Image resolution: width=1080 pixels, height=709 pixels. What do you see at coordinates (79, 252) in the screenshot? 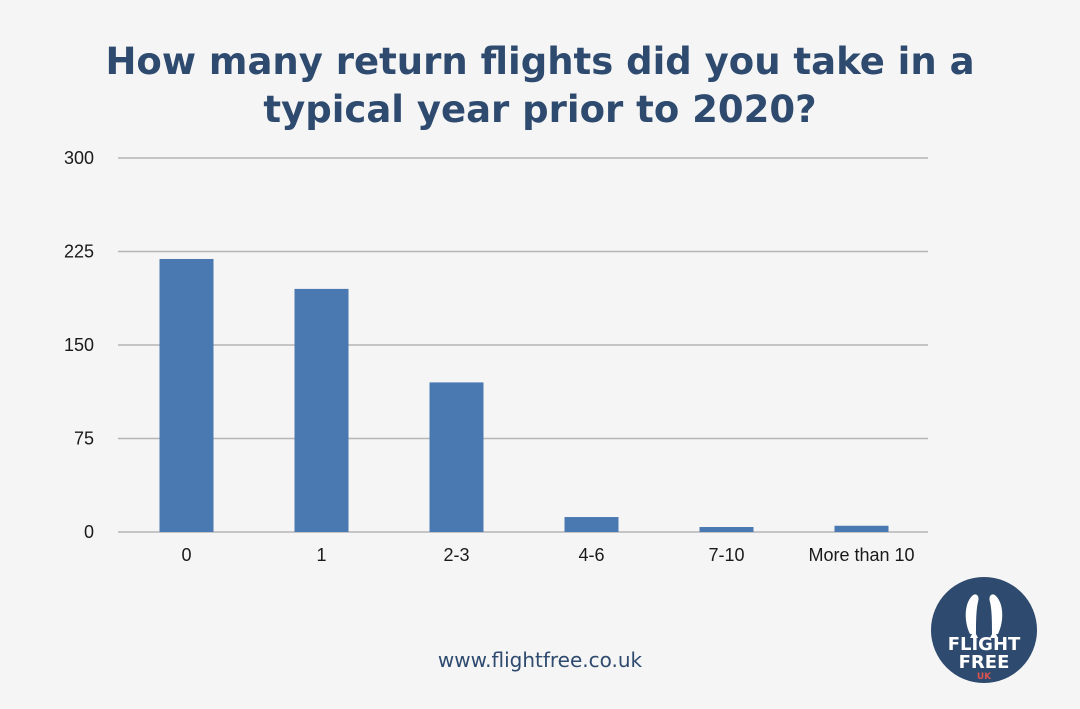
I see `y-tick-label: 225` at bounding box center [79, 252].